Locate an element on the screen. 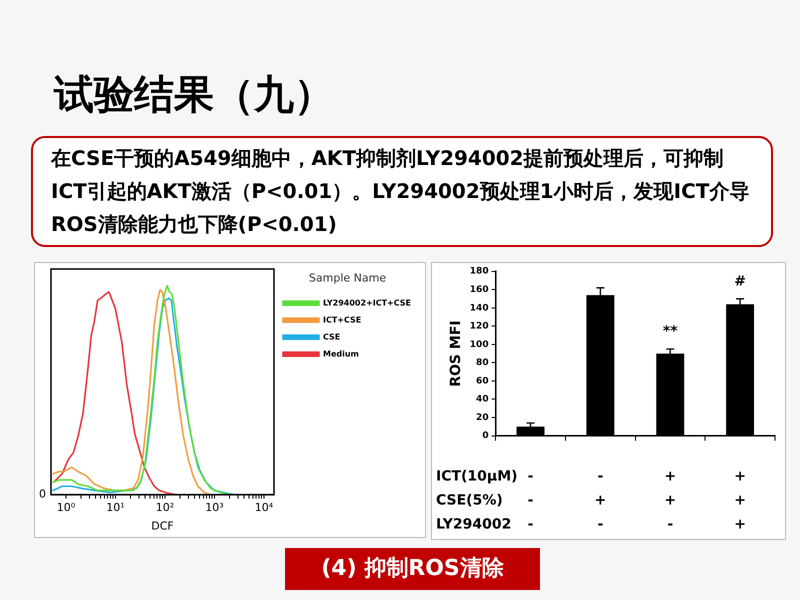  legend-label: CSE is located at coordinates (331, 337).